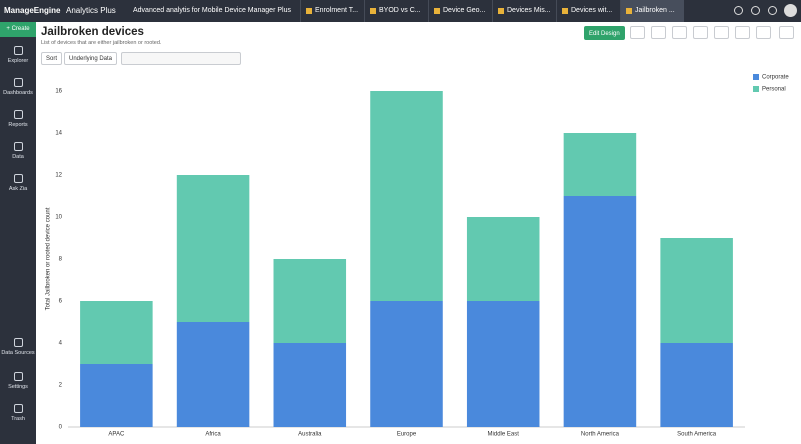  I want to click on y-tick-label: 14, so click(58, 134).